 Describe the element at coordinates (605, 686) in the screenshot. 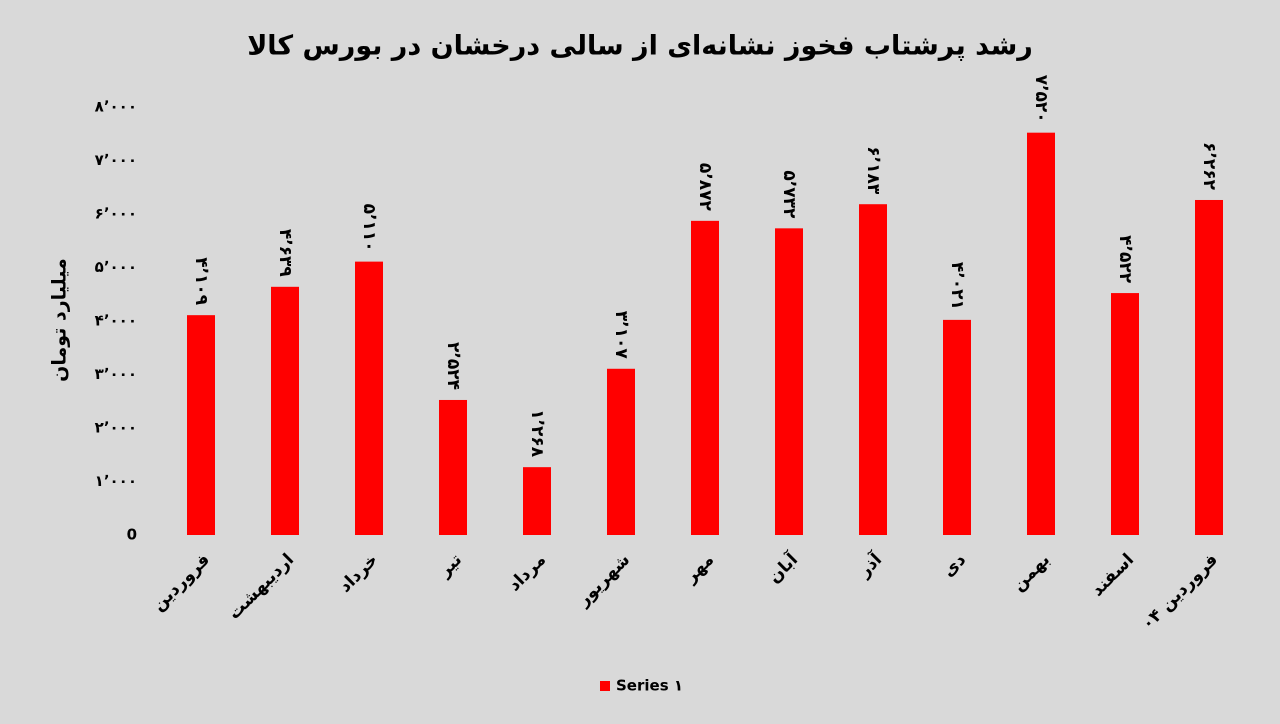

I see `legend-swatch` at that location.